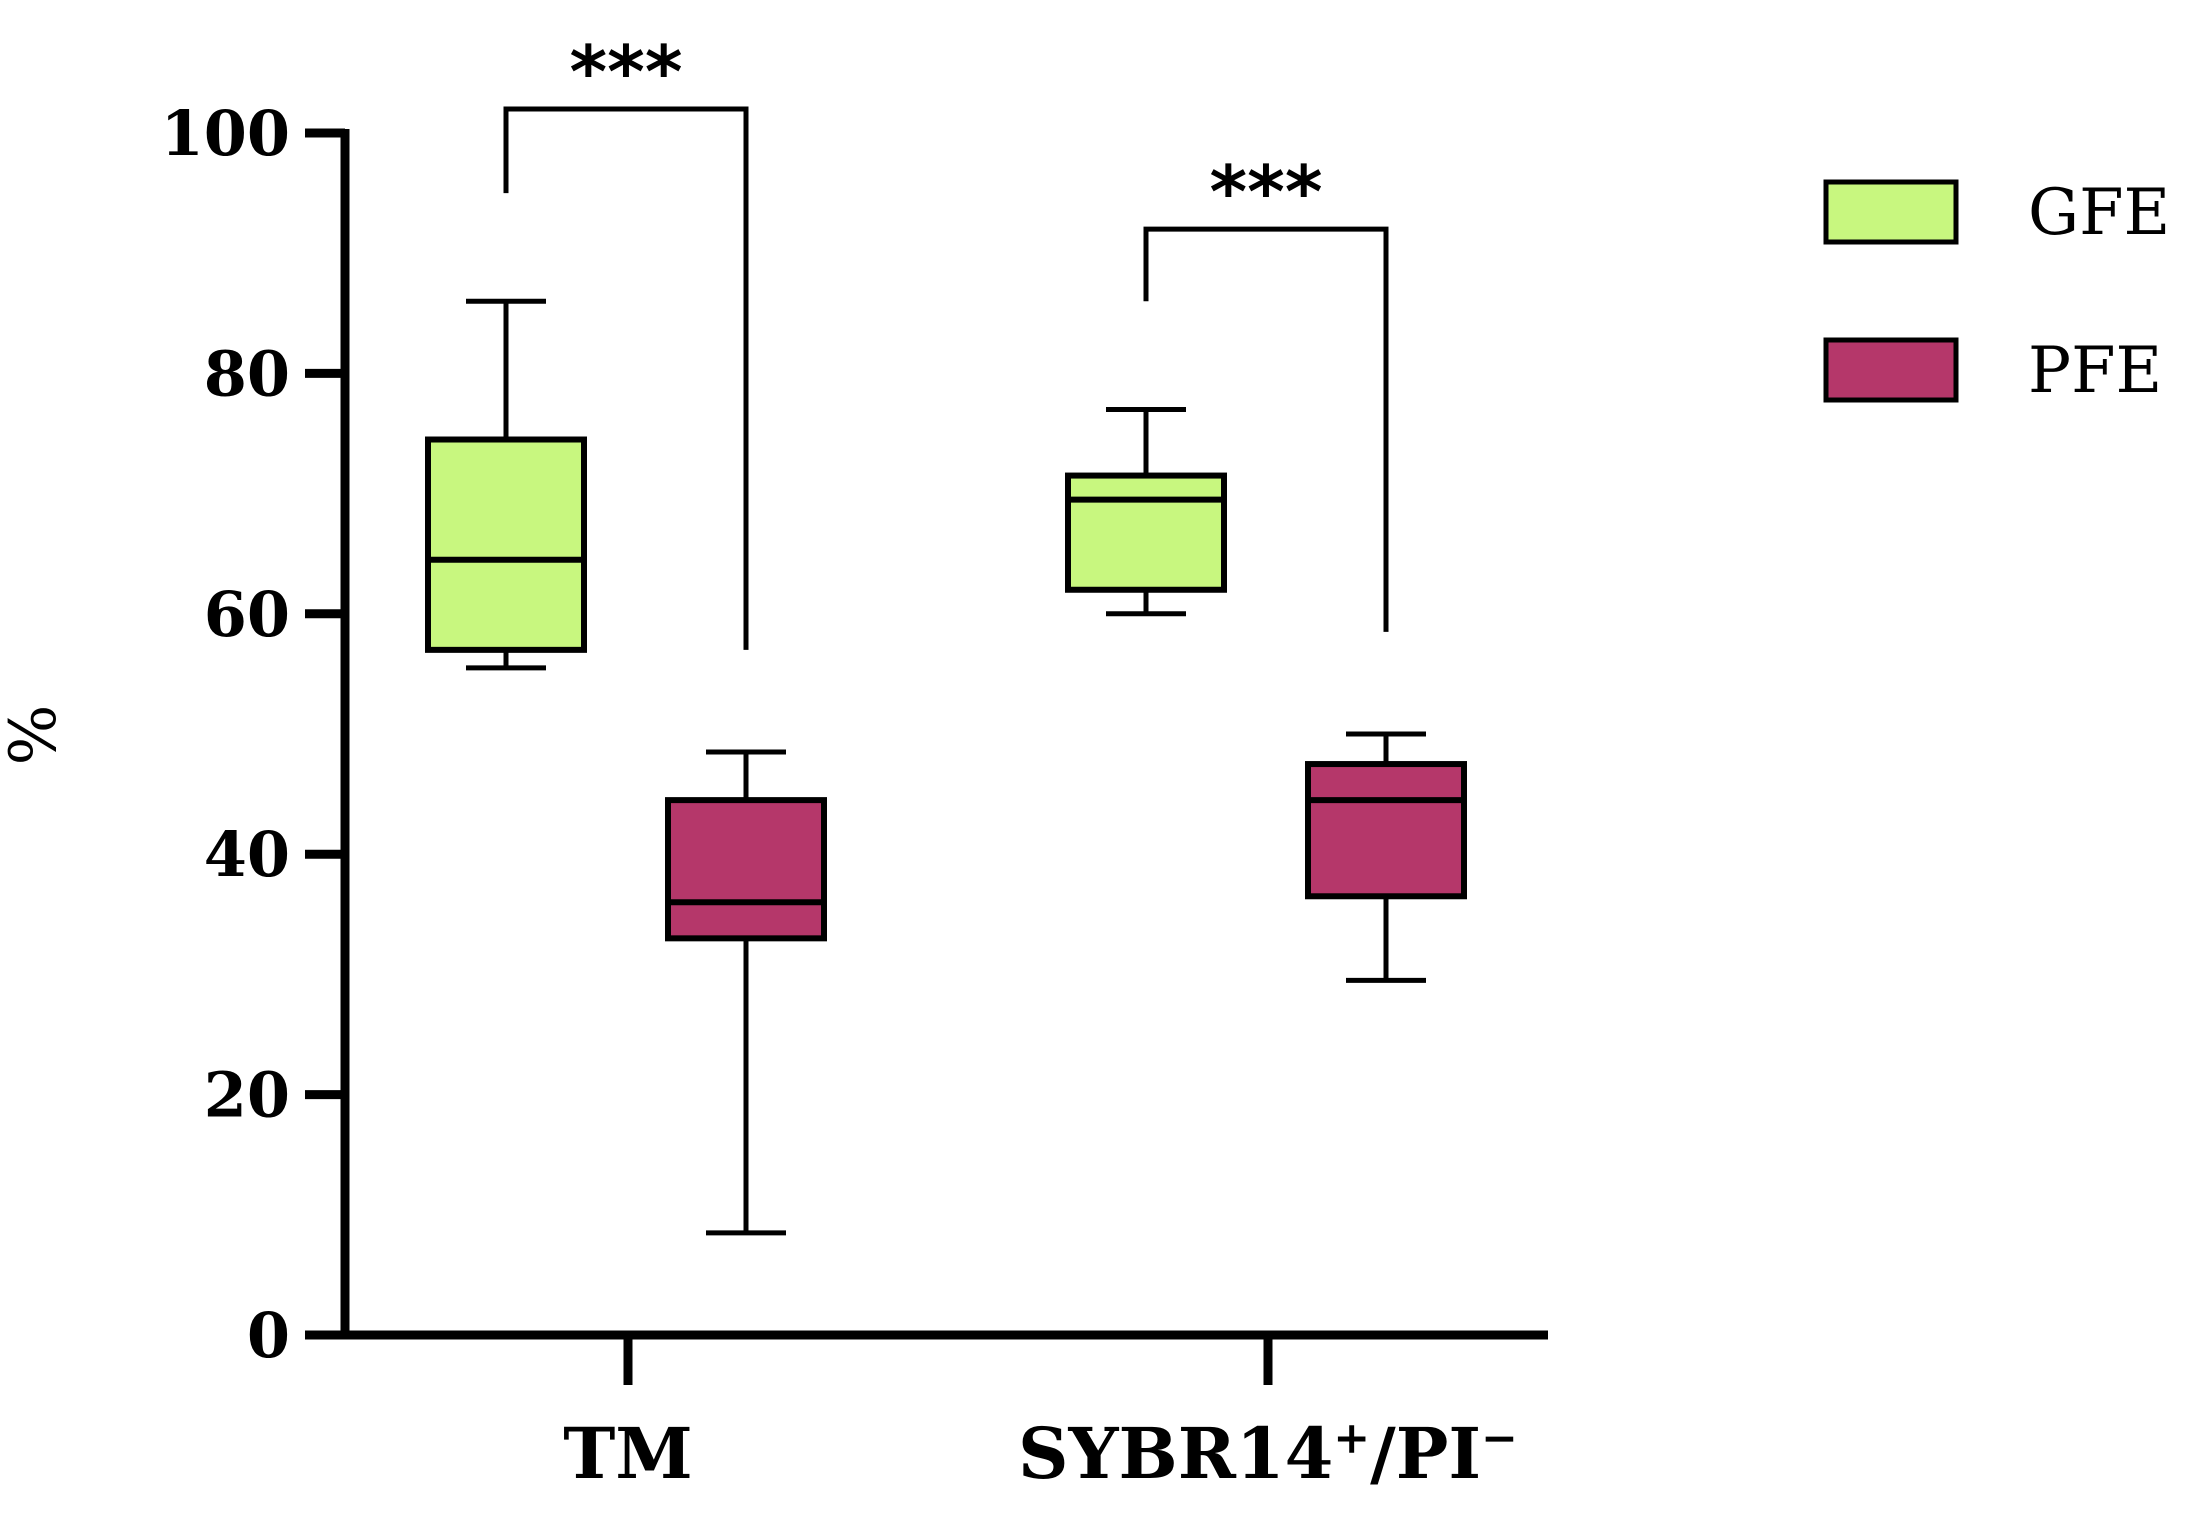  I want to click on box-gfe-sybr, so click(1146, 511).